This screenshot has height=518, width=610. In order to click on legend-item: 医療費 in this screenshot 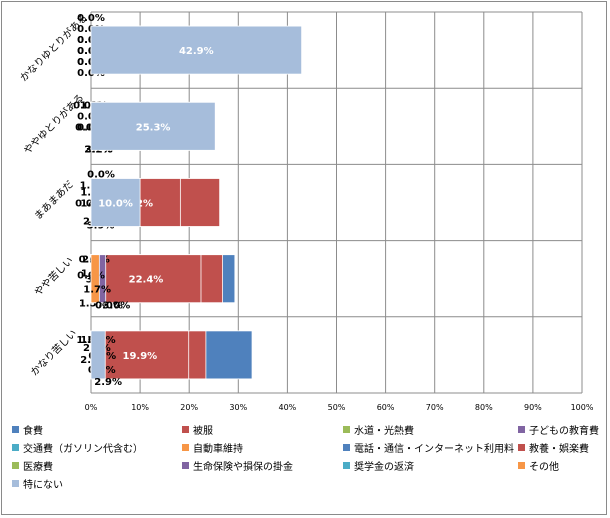, I will do `click(32, 466)`.